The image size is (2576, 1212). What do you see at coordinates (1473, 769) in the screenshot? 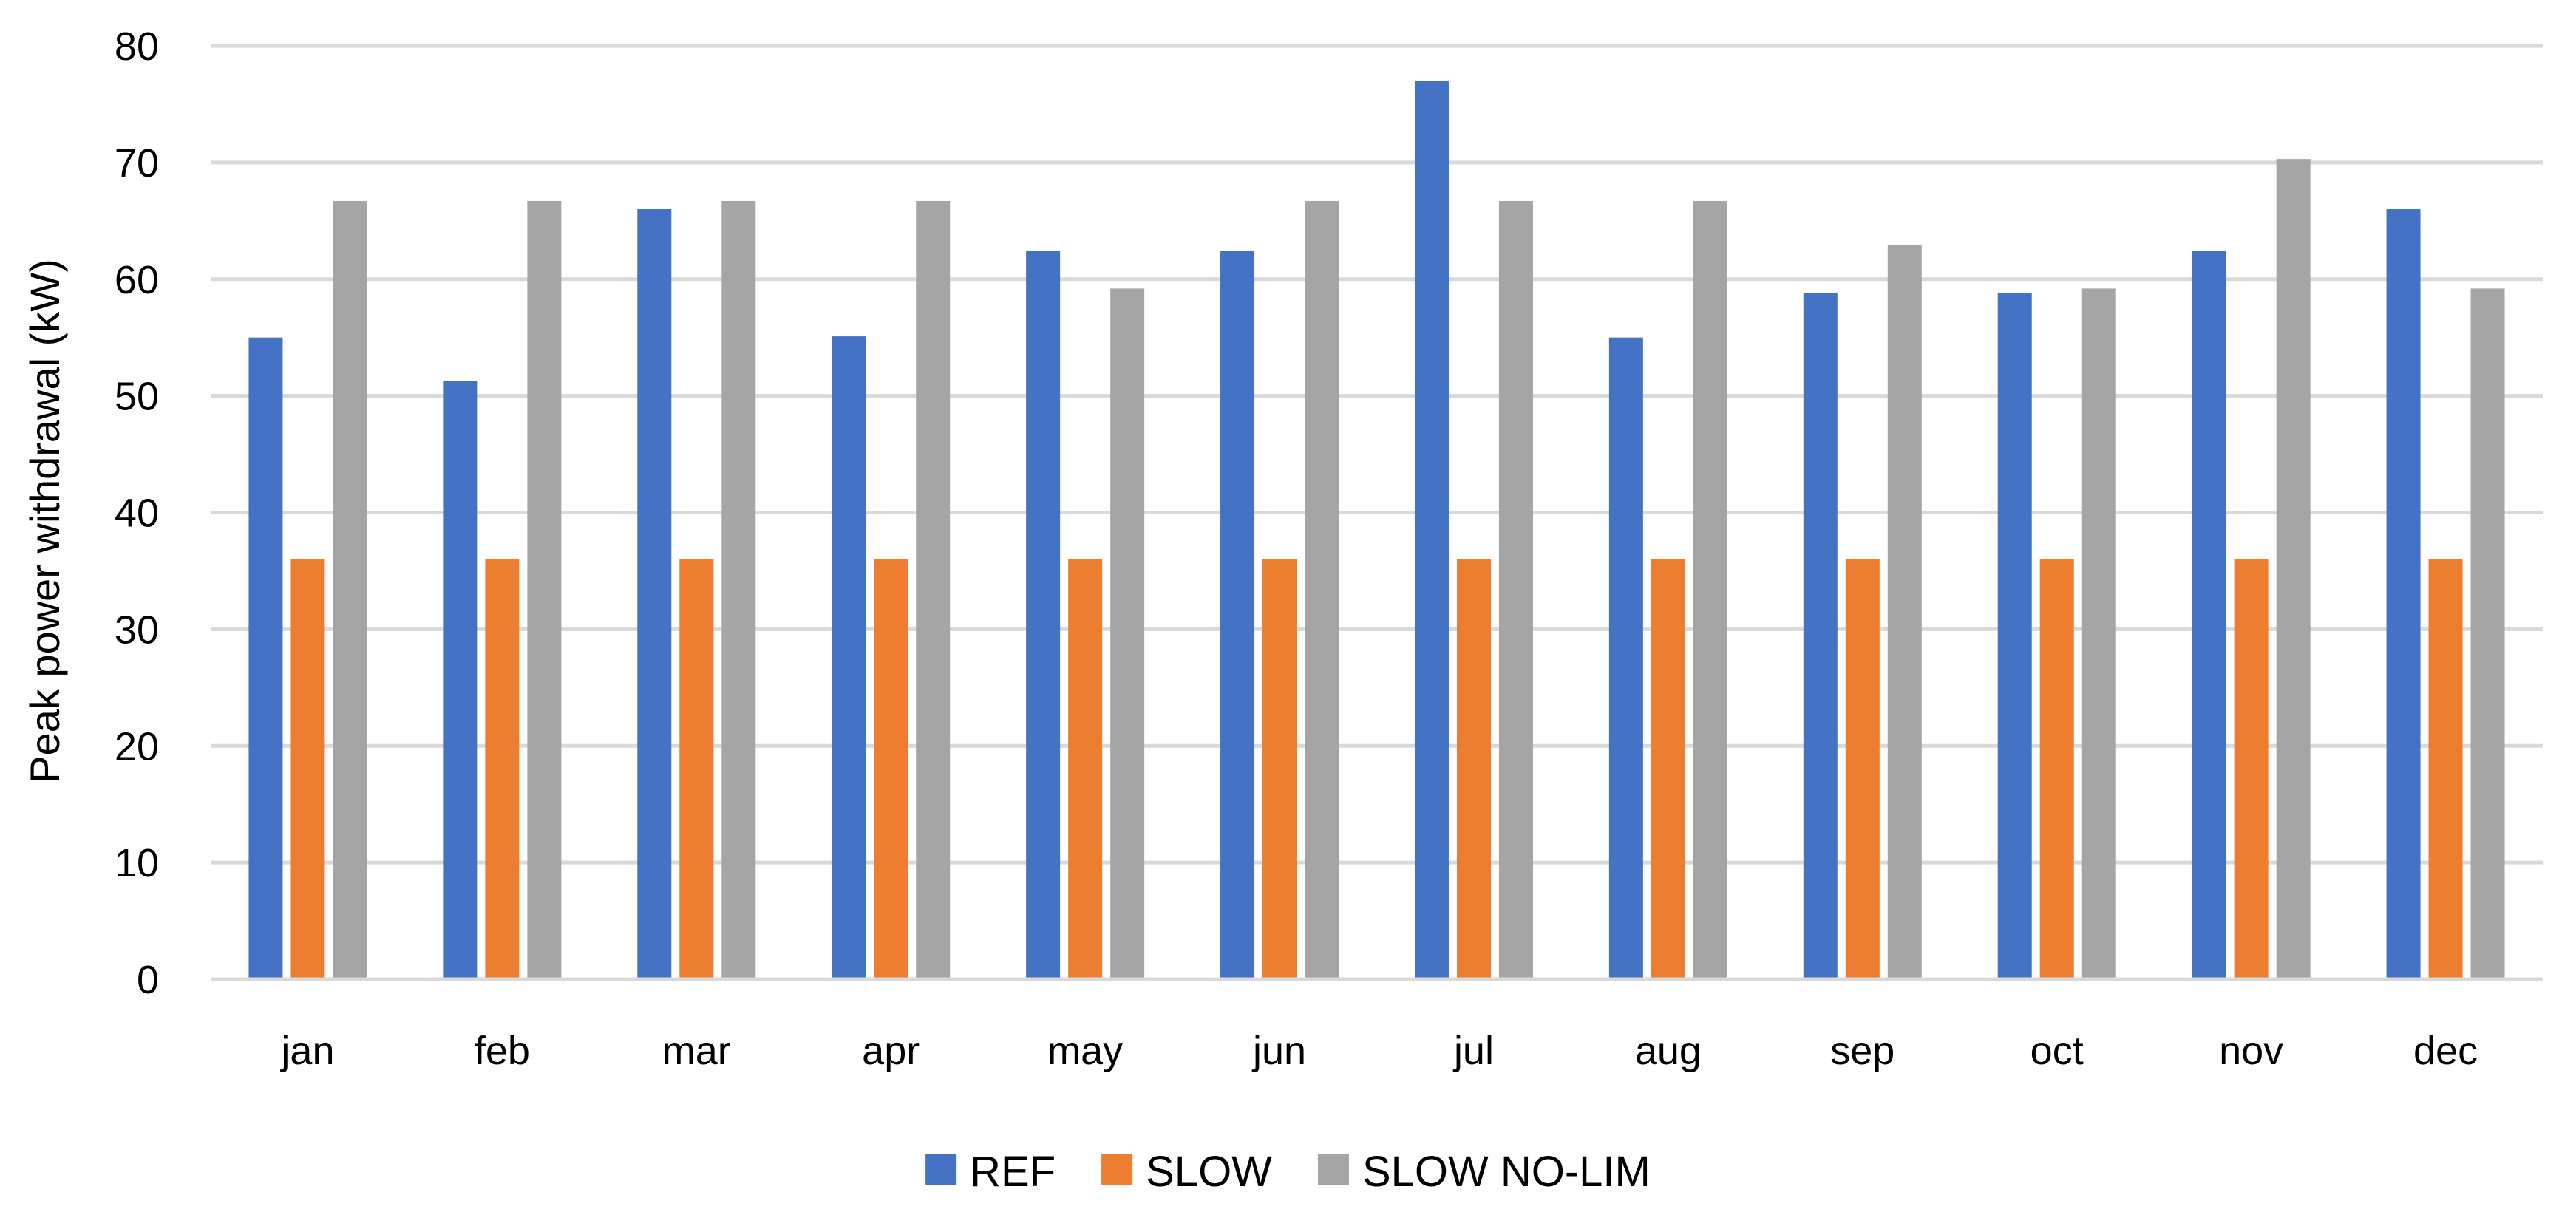
I see `bar-slow-jul` at bounding box center [1473, 769].